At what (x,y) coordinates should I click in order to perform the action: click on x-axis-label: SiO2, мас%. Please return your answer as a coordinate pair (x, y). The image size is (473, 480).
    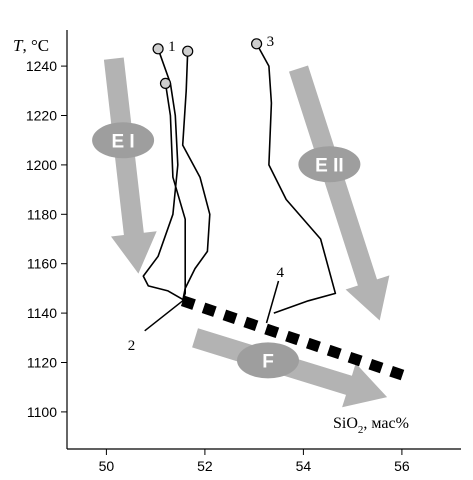
    Looking at the image, I should click on (371, 425).